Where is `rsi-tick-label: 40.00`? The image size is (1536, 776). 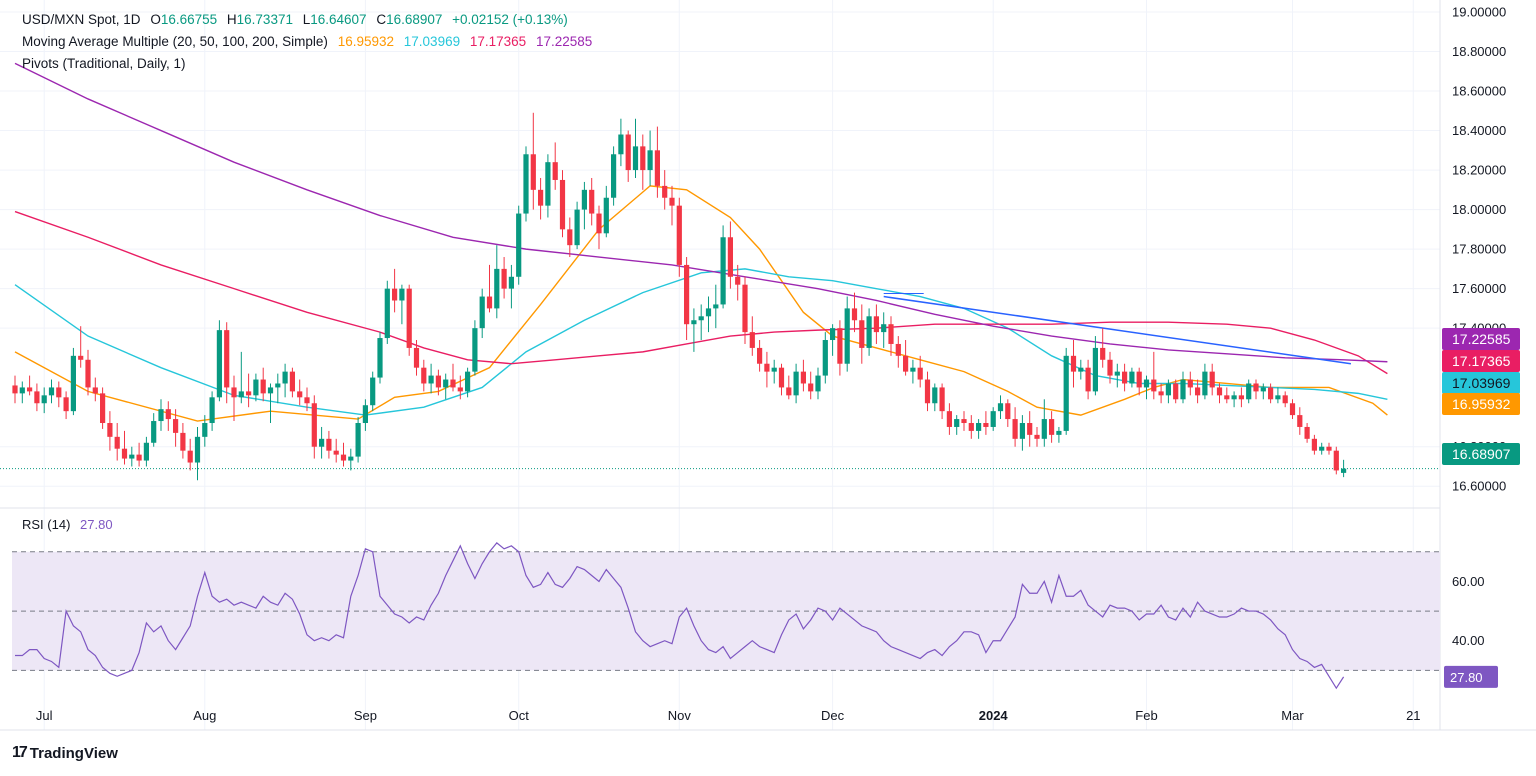
rsi-tick-label: 40.00 is located at coordinates (1468, 640).